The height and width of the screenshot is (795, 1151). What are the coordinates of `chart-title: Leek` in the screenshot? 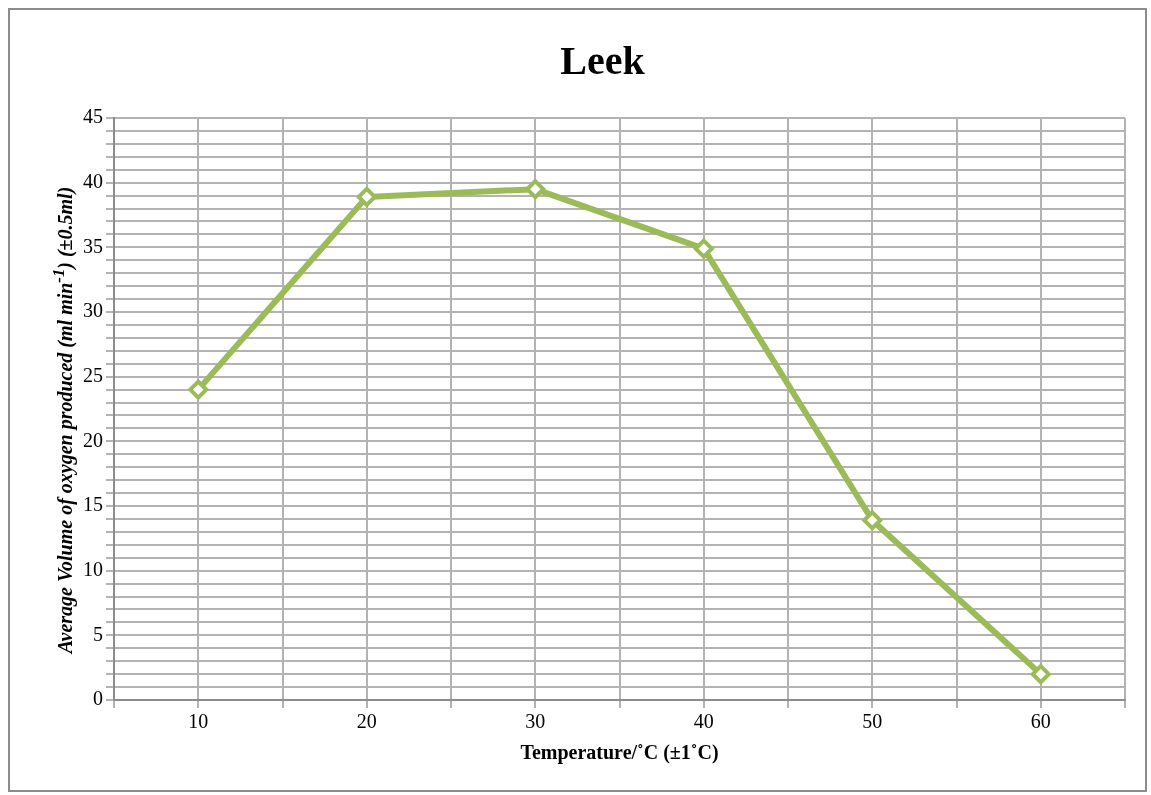 It's located at (603, 61).